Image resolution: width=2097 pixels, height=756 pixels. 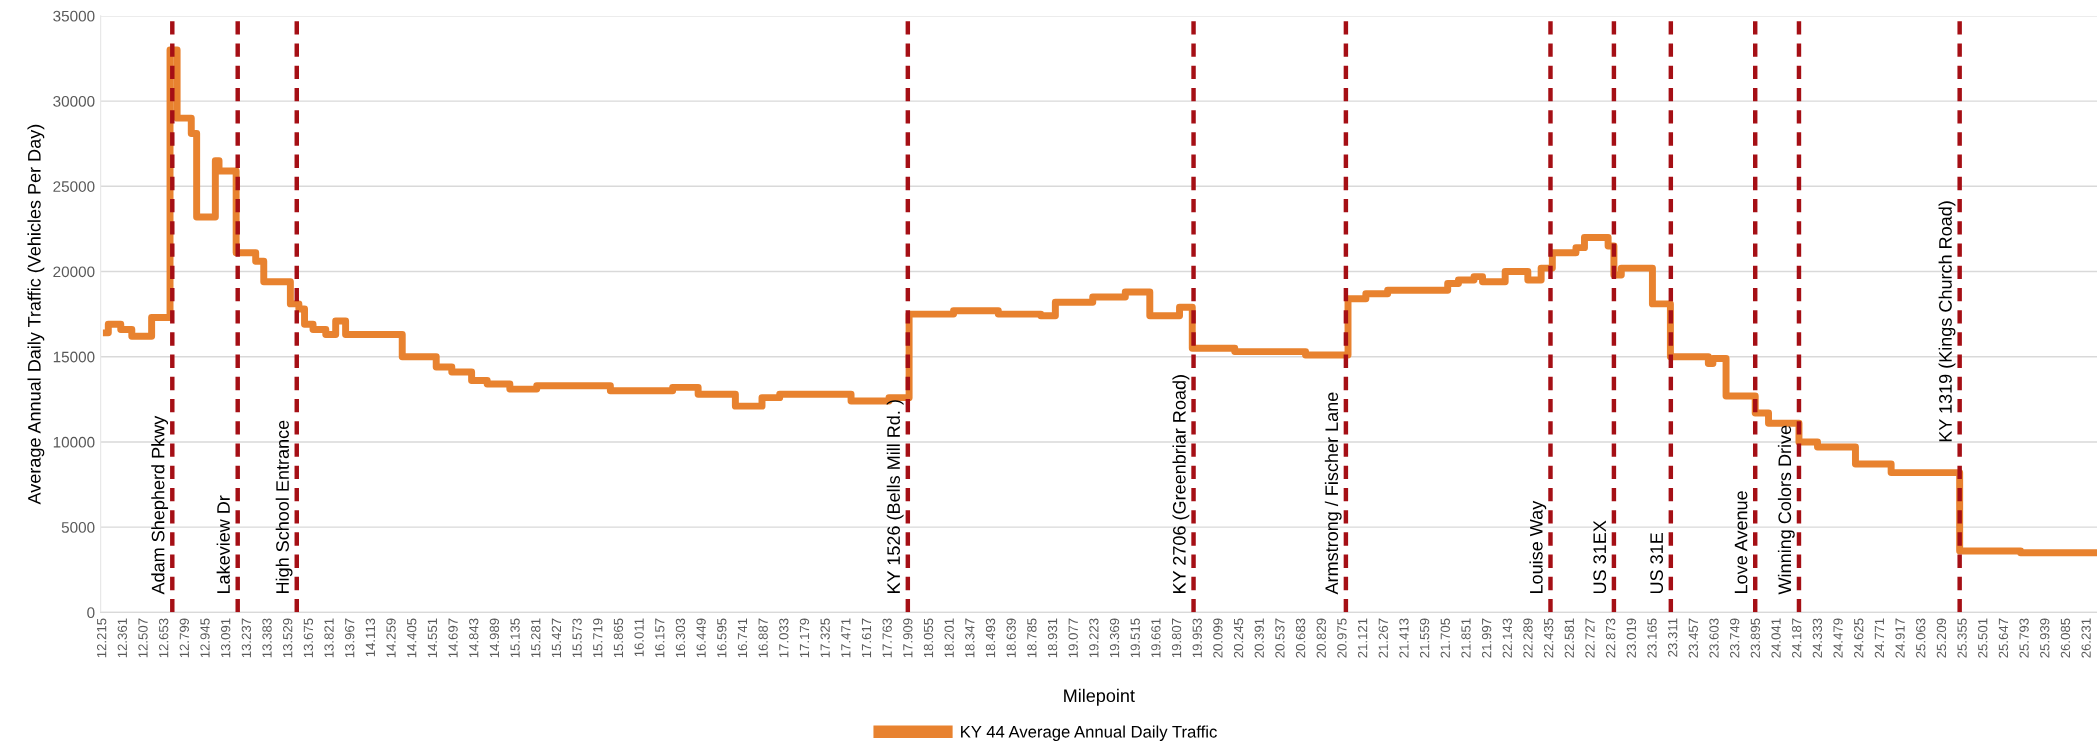 What do you see at coordinates (701, 638) in the screenshot?
I see `x-tick-label: 16.449` at bounding box center [701, 638].